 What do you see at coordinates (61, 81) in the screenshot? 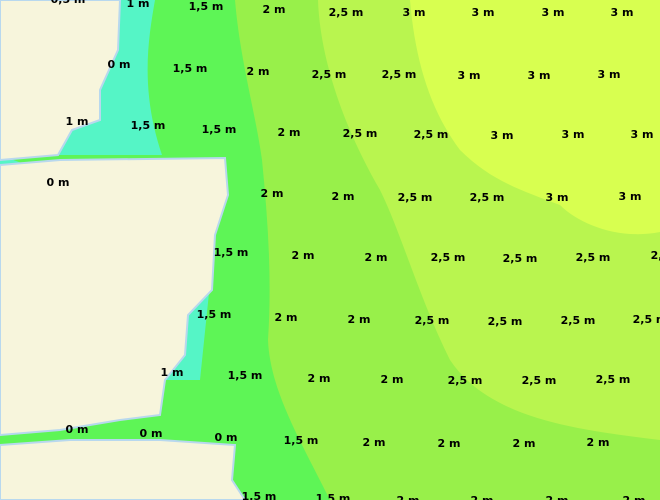
I see `land-north` at bounding box center [61, 81].